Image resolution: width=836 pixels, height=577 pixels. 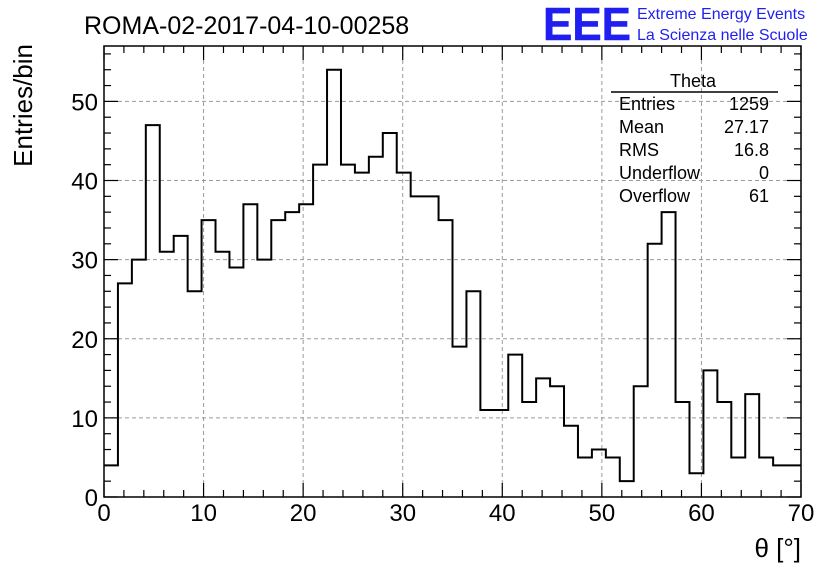 I want to click on stats-mean-label: Mean, so click(x=641, y=127).